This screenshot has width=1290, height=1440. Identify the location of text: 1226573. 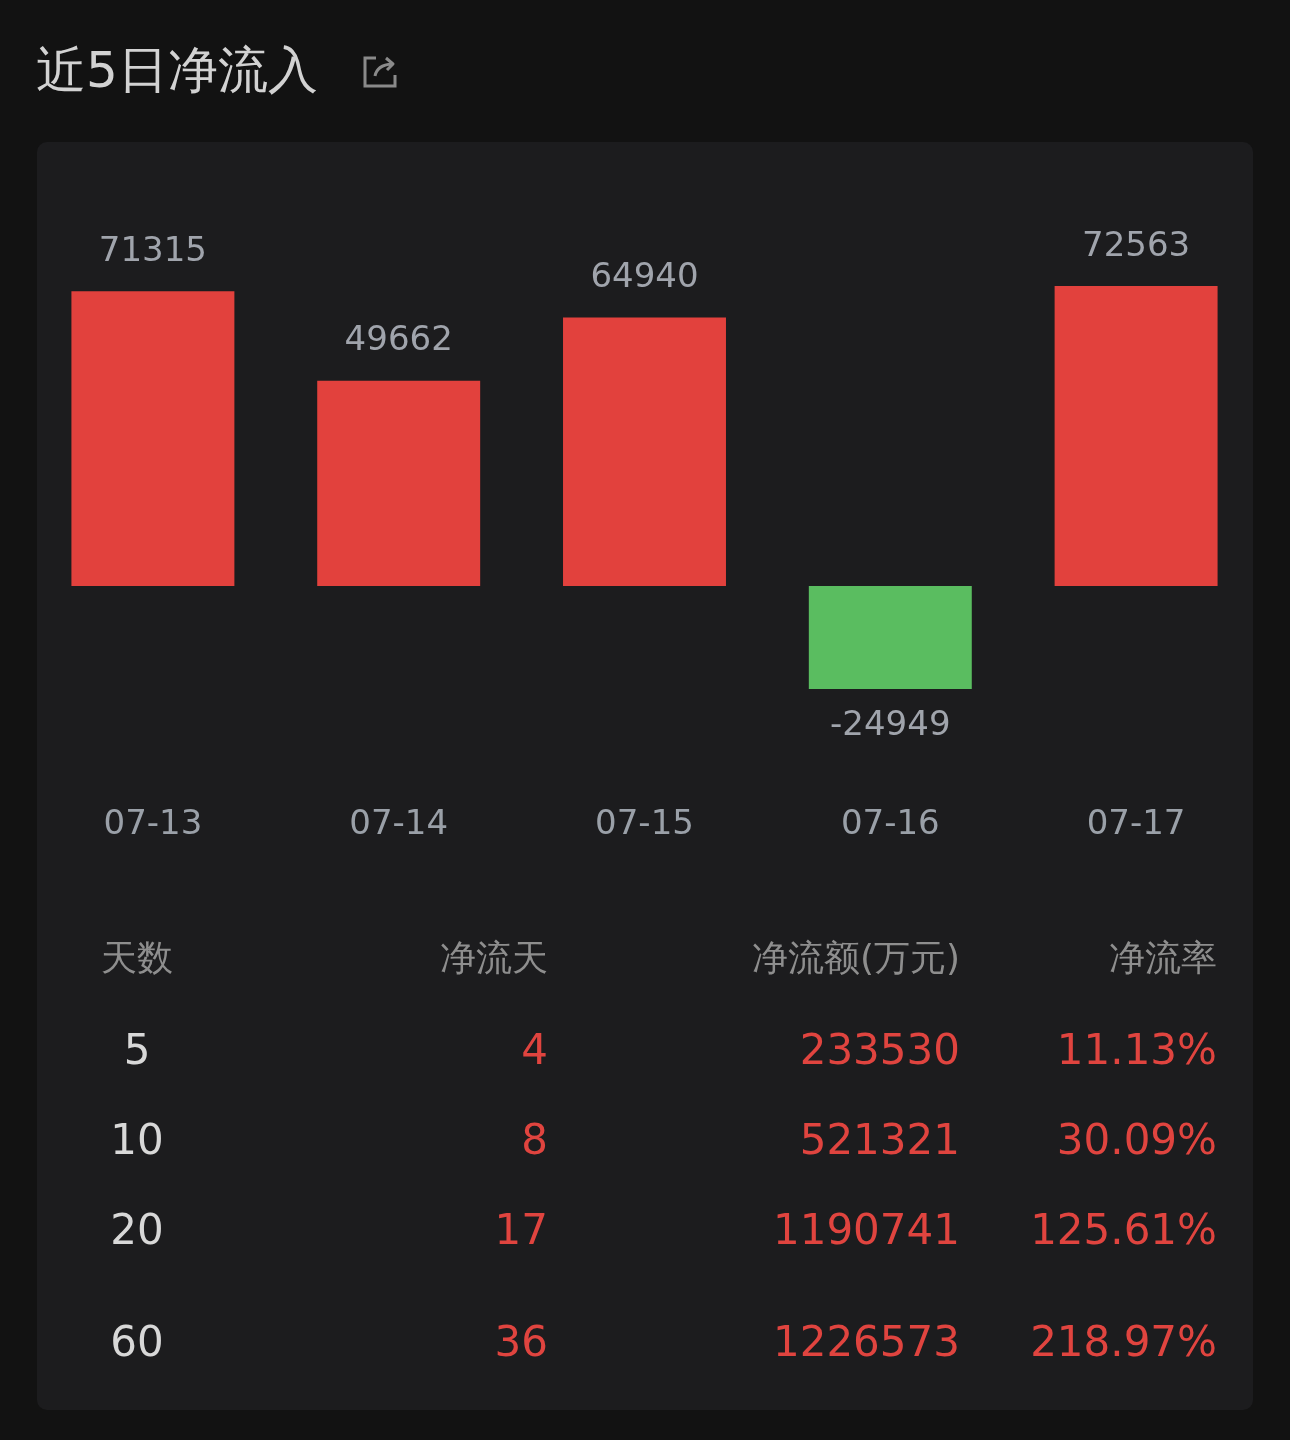
(866, 1342).